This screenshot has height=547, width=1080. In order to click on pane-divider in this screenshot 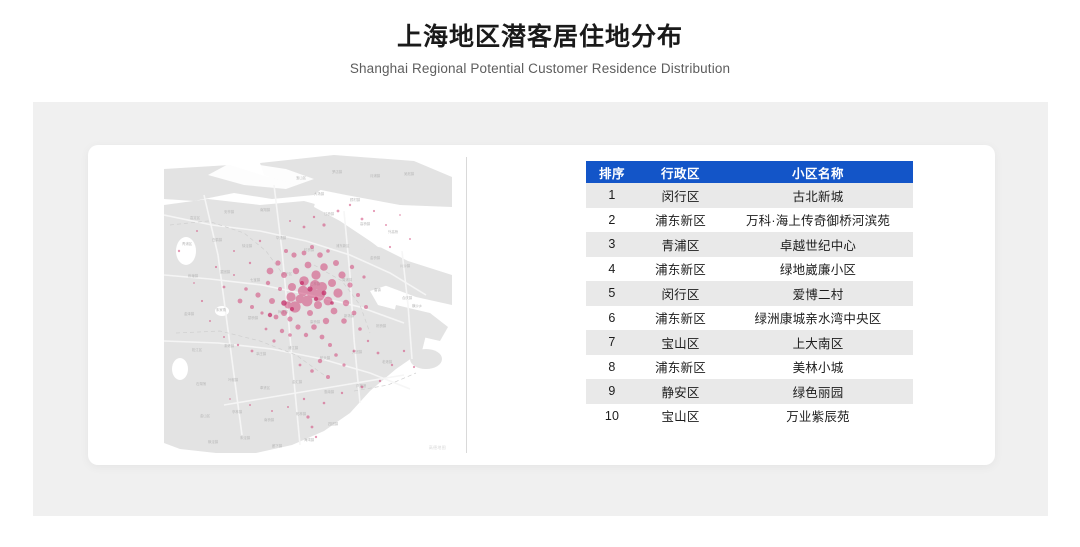, I will do `click(466, 305)`.